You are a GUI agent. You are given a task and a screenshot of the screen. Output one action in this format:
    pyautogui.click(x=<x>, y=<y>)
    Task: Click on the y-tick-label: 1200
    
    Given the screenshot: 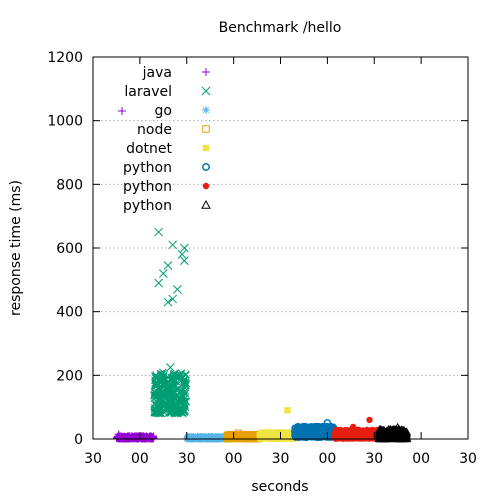 What is the action you would take?
    pyautogui.click(x=65, y=58)
    